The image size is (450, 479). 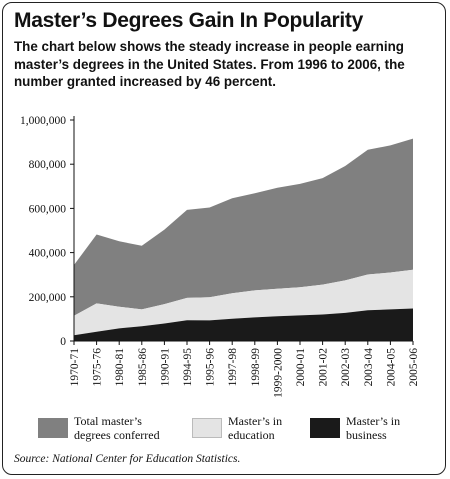 I want to click on x-tick-label: 1975-76, so click(x=98, y=367).